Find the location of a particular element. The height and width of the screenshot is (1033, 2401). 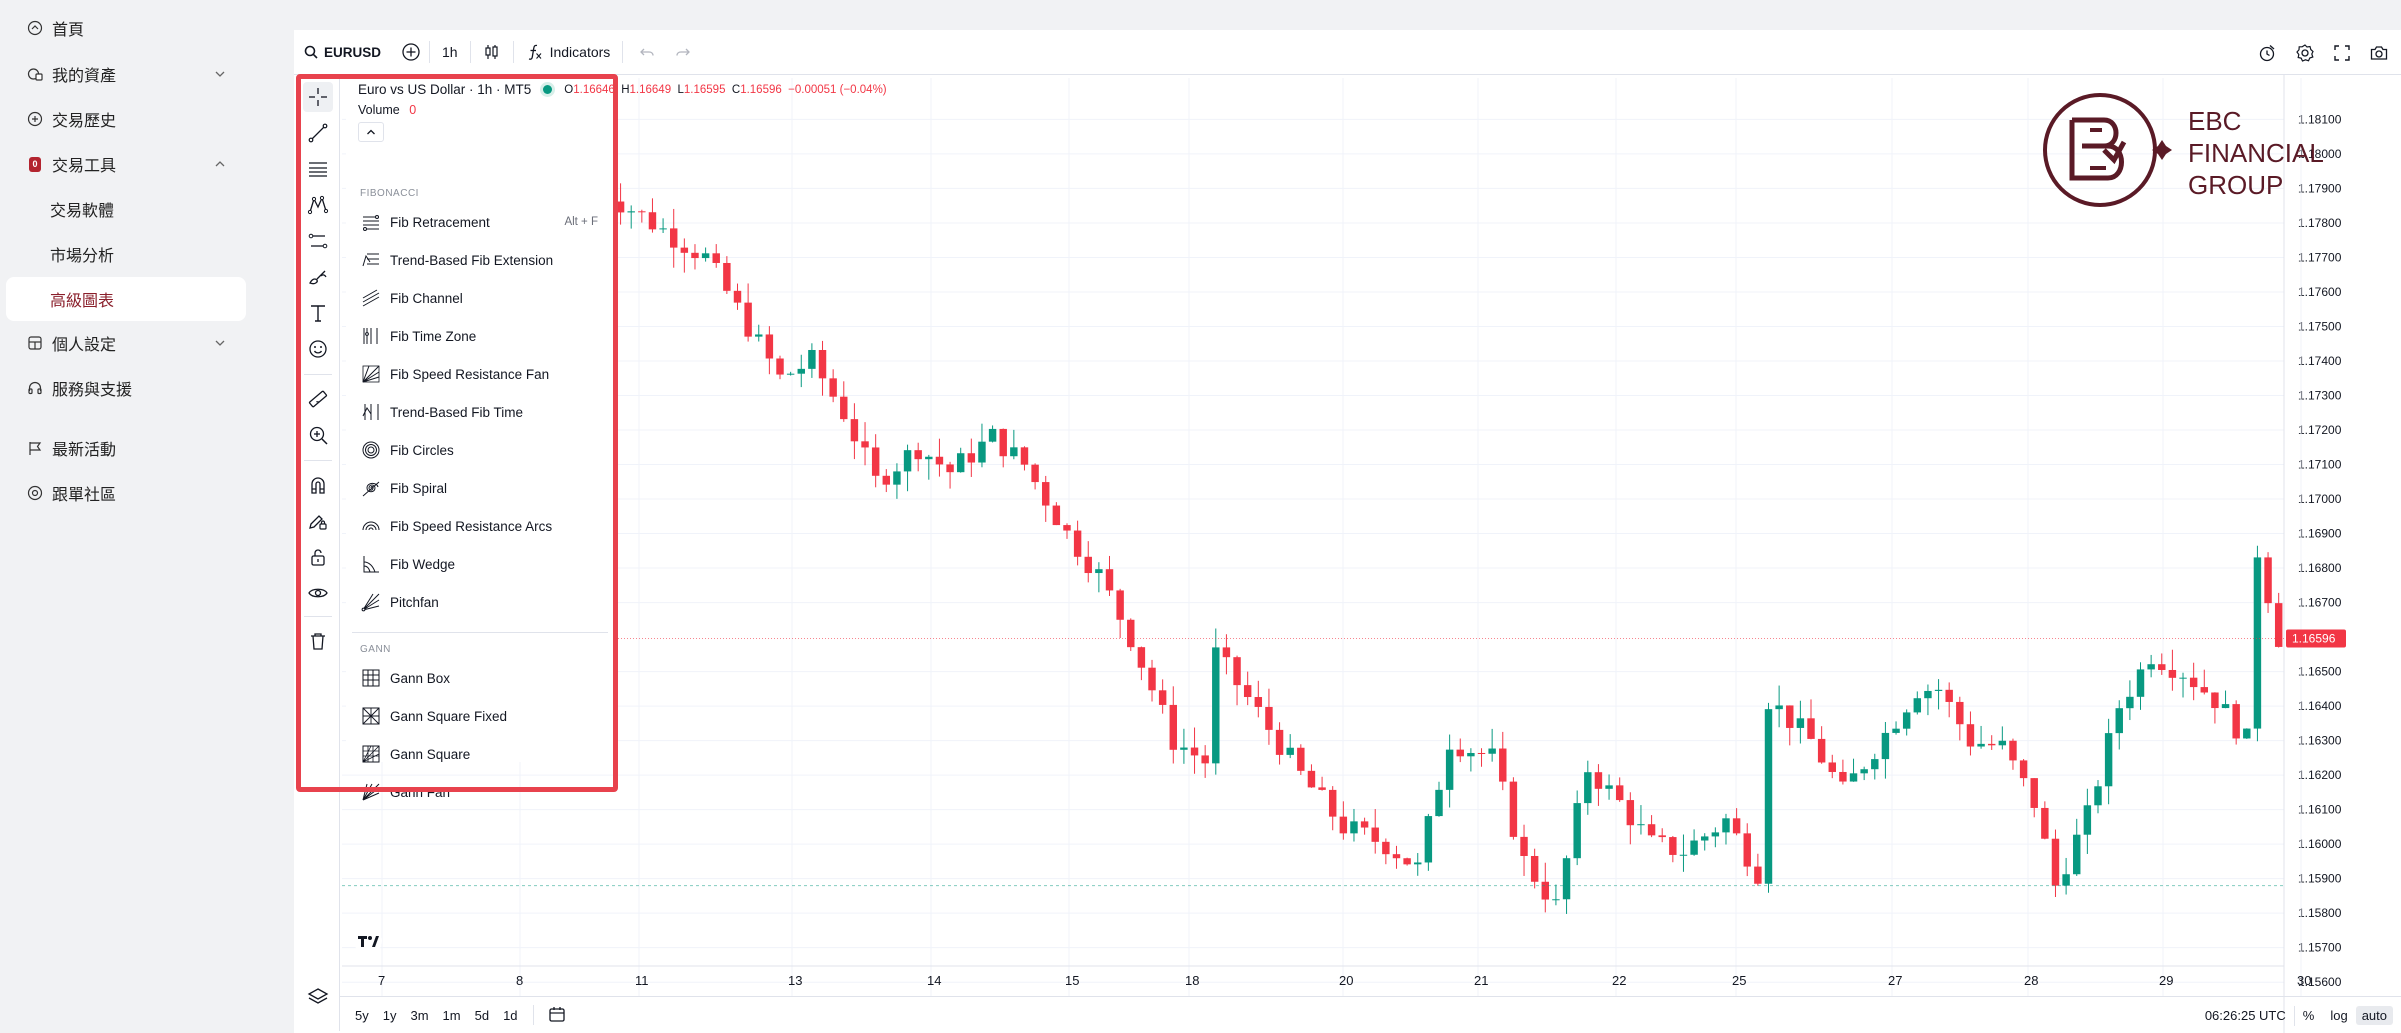

interval-button: 1h is located at coordinates (450, 52).